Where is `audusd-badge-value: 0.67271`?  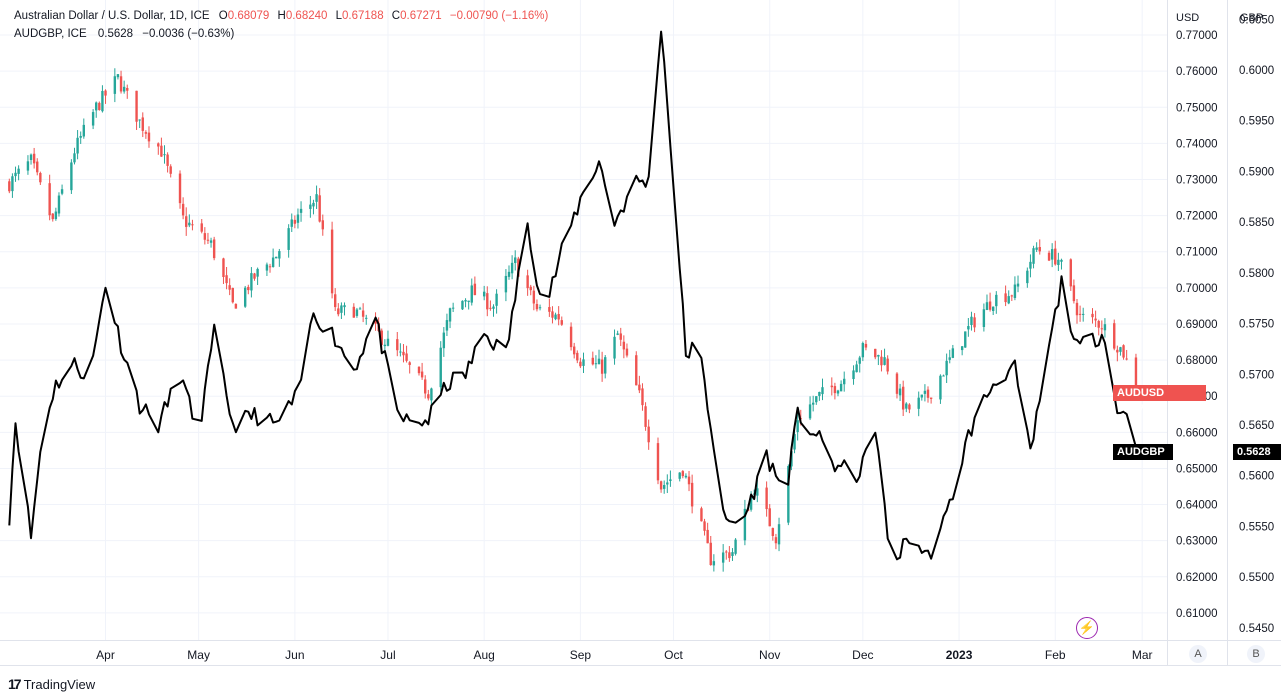
audusd-badge-value: 0.67271 is located at coordinates (1143, 409).